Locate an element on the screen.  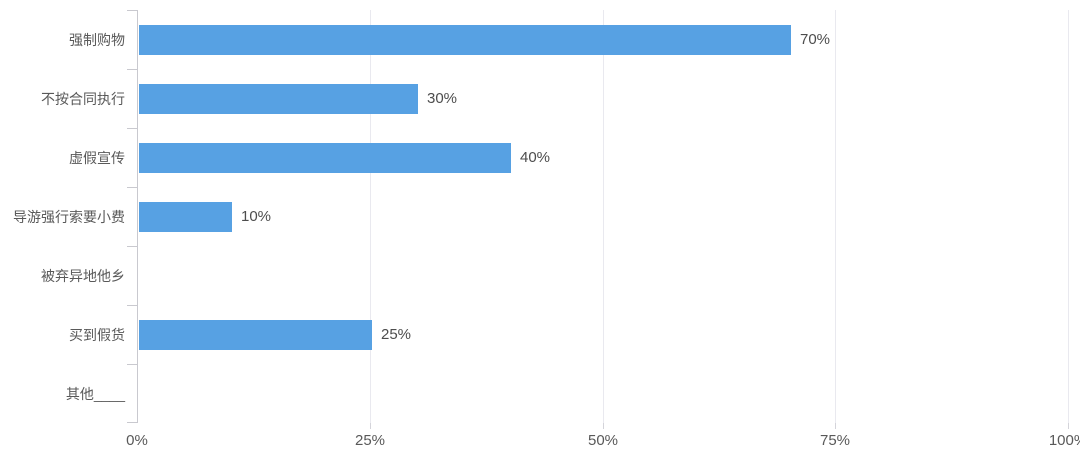
bar-row: 10% is located at coordinates (604, 216).